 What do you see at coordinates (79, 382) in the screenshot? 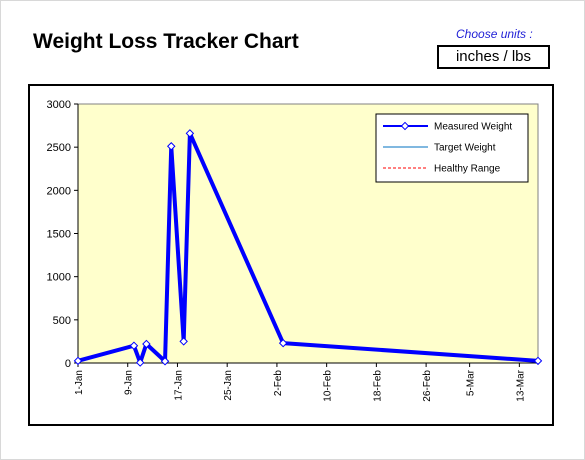
I see `x-tick-label: 1-Jan` at bounding box center [79, 382].